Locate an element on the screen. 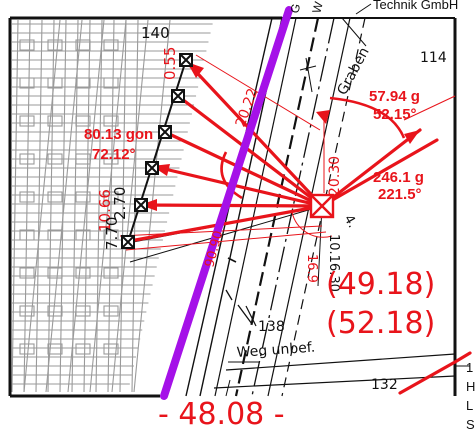 The width and height of the screenshot is (476, 437). company-leader is located at coordinates (363, 9).